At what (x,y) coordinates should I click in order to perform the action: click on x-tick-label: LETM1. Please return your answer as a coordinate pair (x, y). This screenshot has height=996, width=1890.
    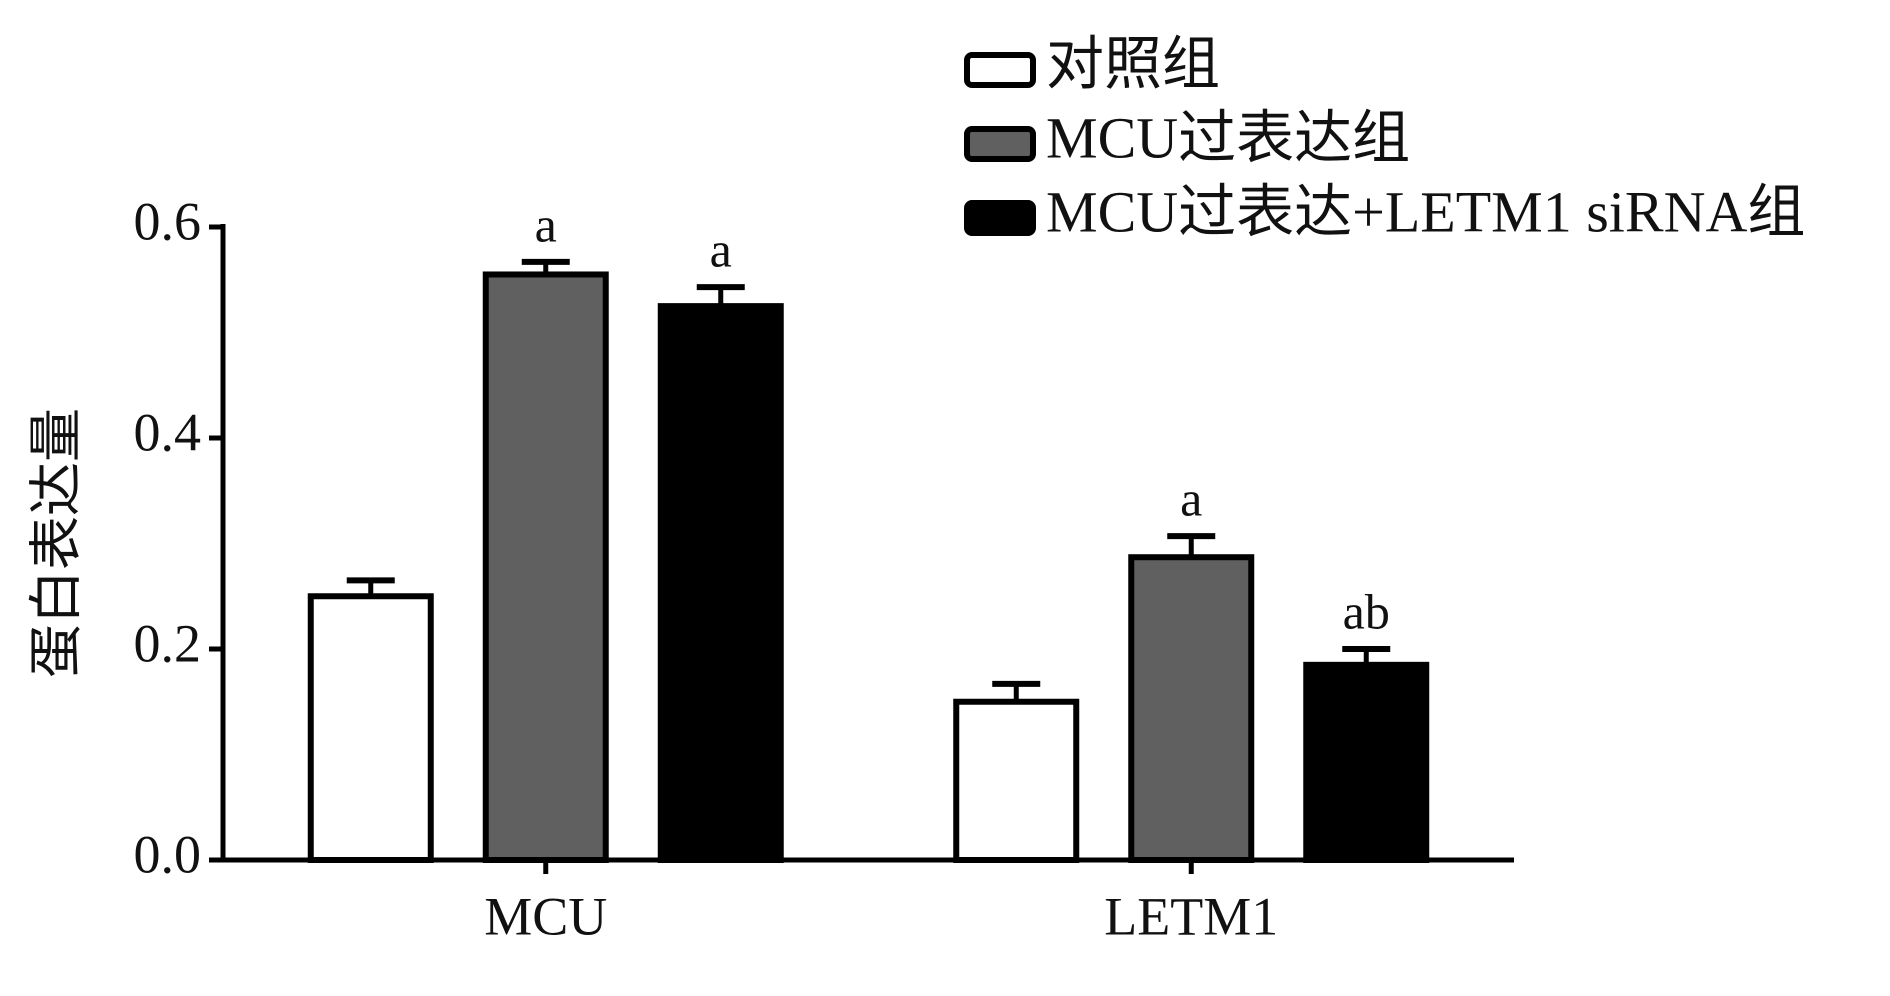
    Looking at the image, I should click on (1191, 916).